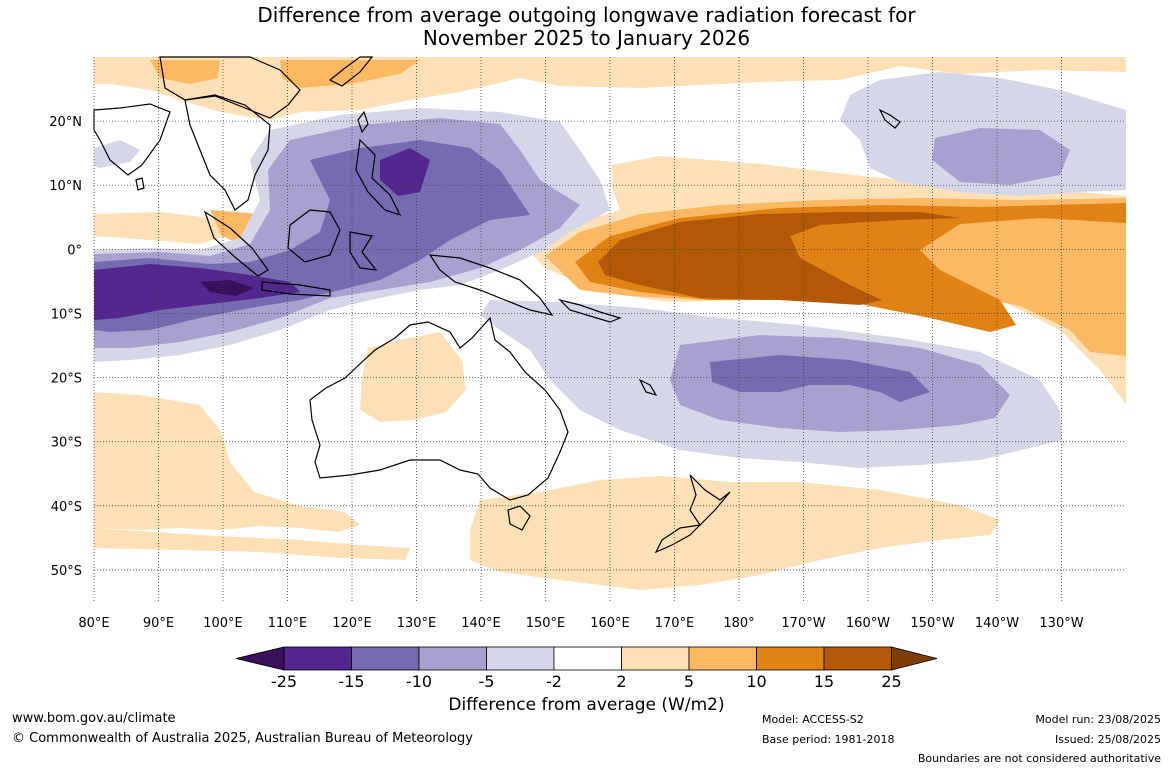  What do you see at coordinates (352, 623) in the screenshot?
I see `longitude-label: 120°E` at bounding box center [352, 623].